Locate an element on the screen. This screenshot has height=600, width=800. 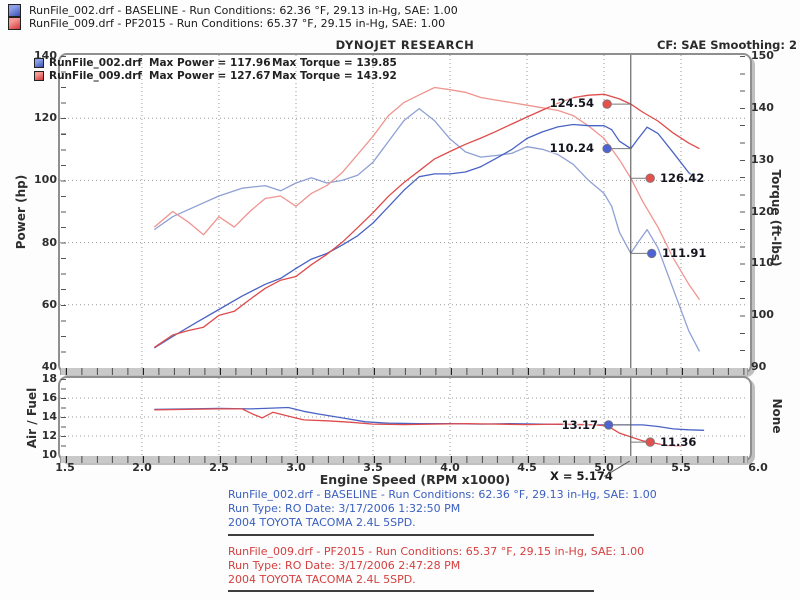
rpm-tick-1.5: 1.5 is located at coordinates (65, 467).